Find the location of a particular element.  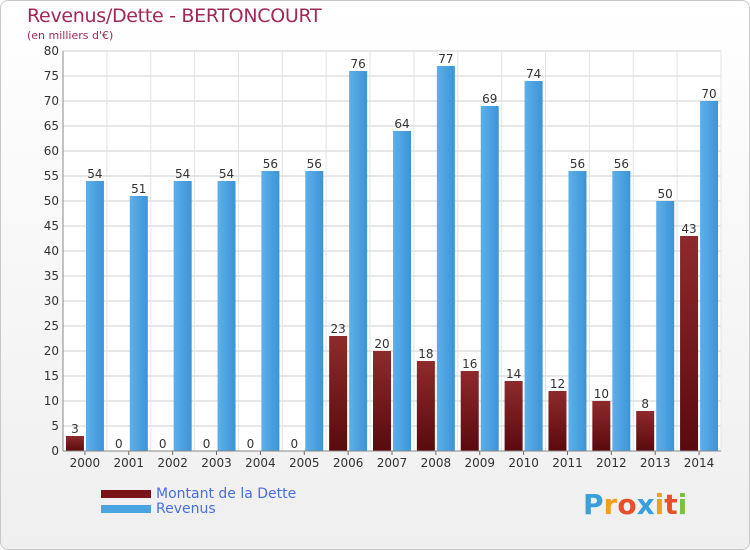

y-tick-label: 15 is located at coordinates (51, 376).